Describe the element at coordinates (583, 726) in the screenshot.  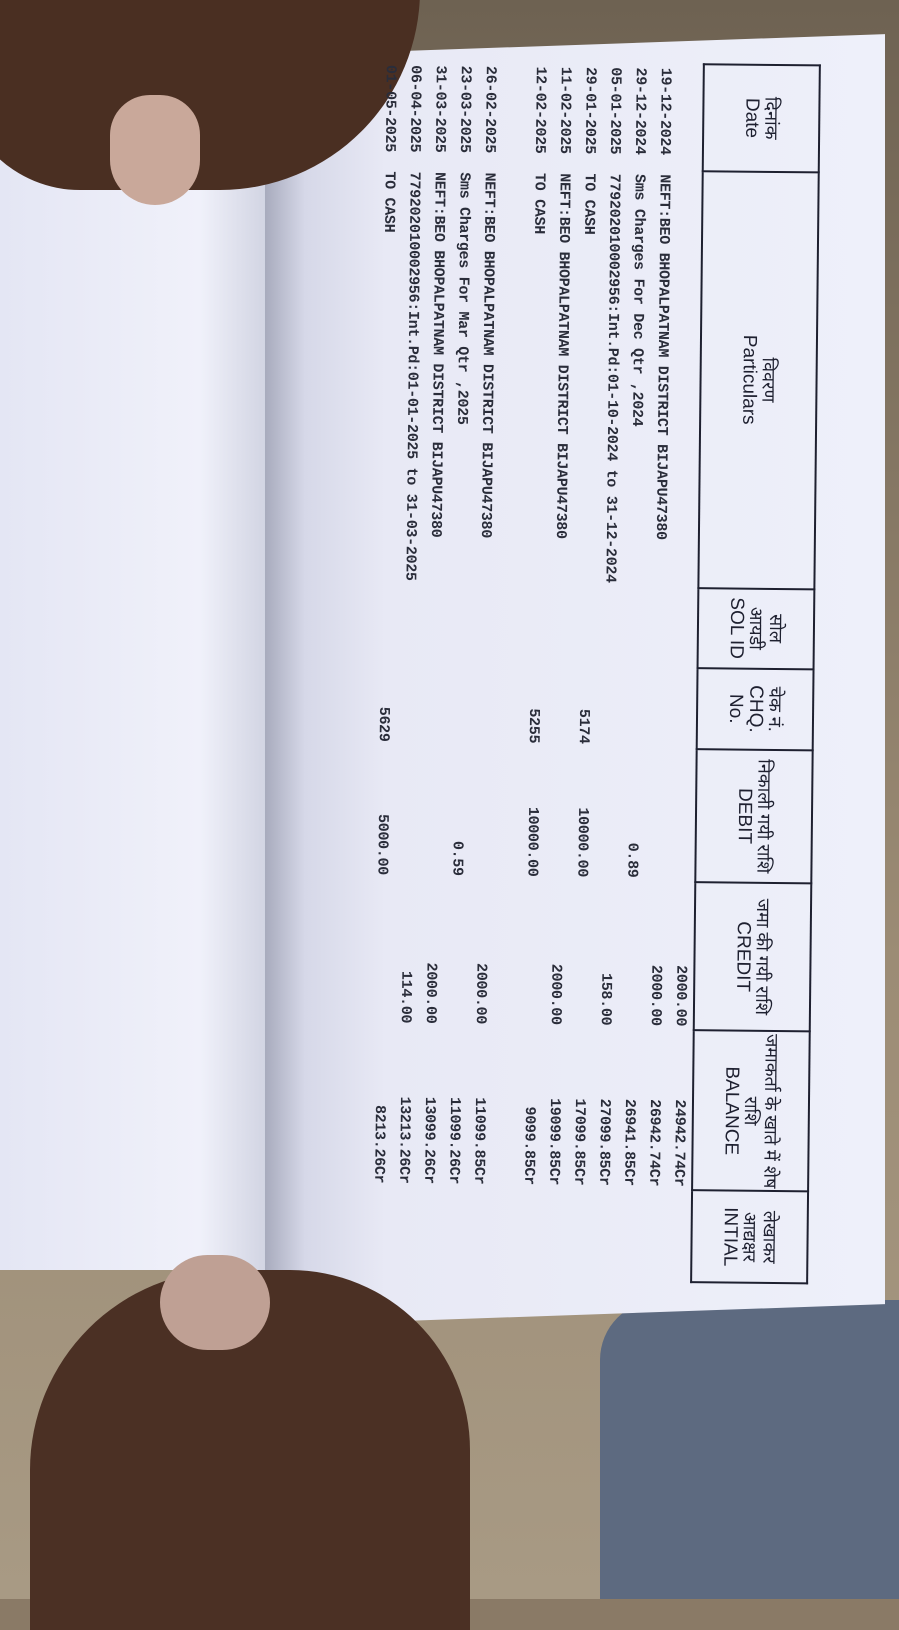
I see `cheque-cell: 5174` at that location.